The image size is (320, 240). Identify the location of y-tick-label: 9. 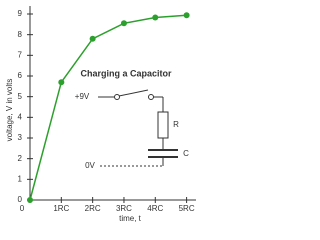
(20, 13).